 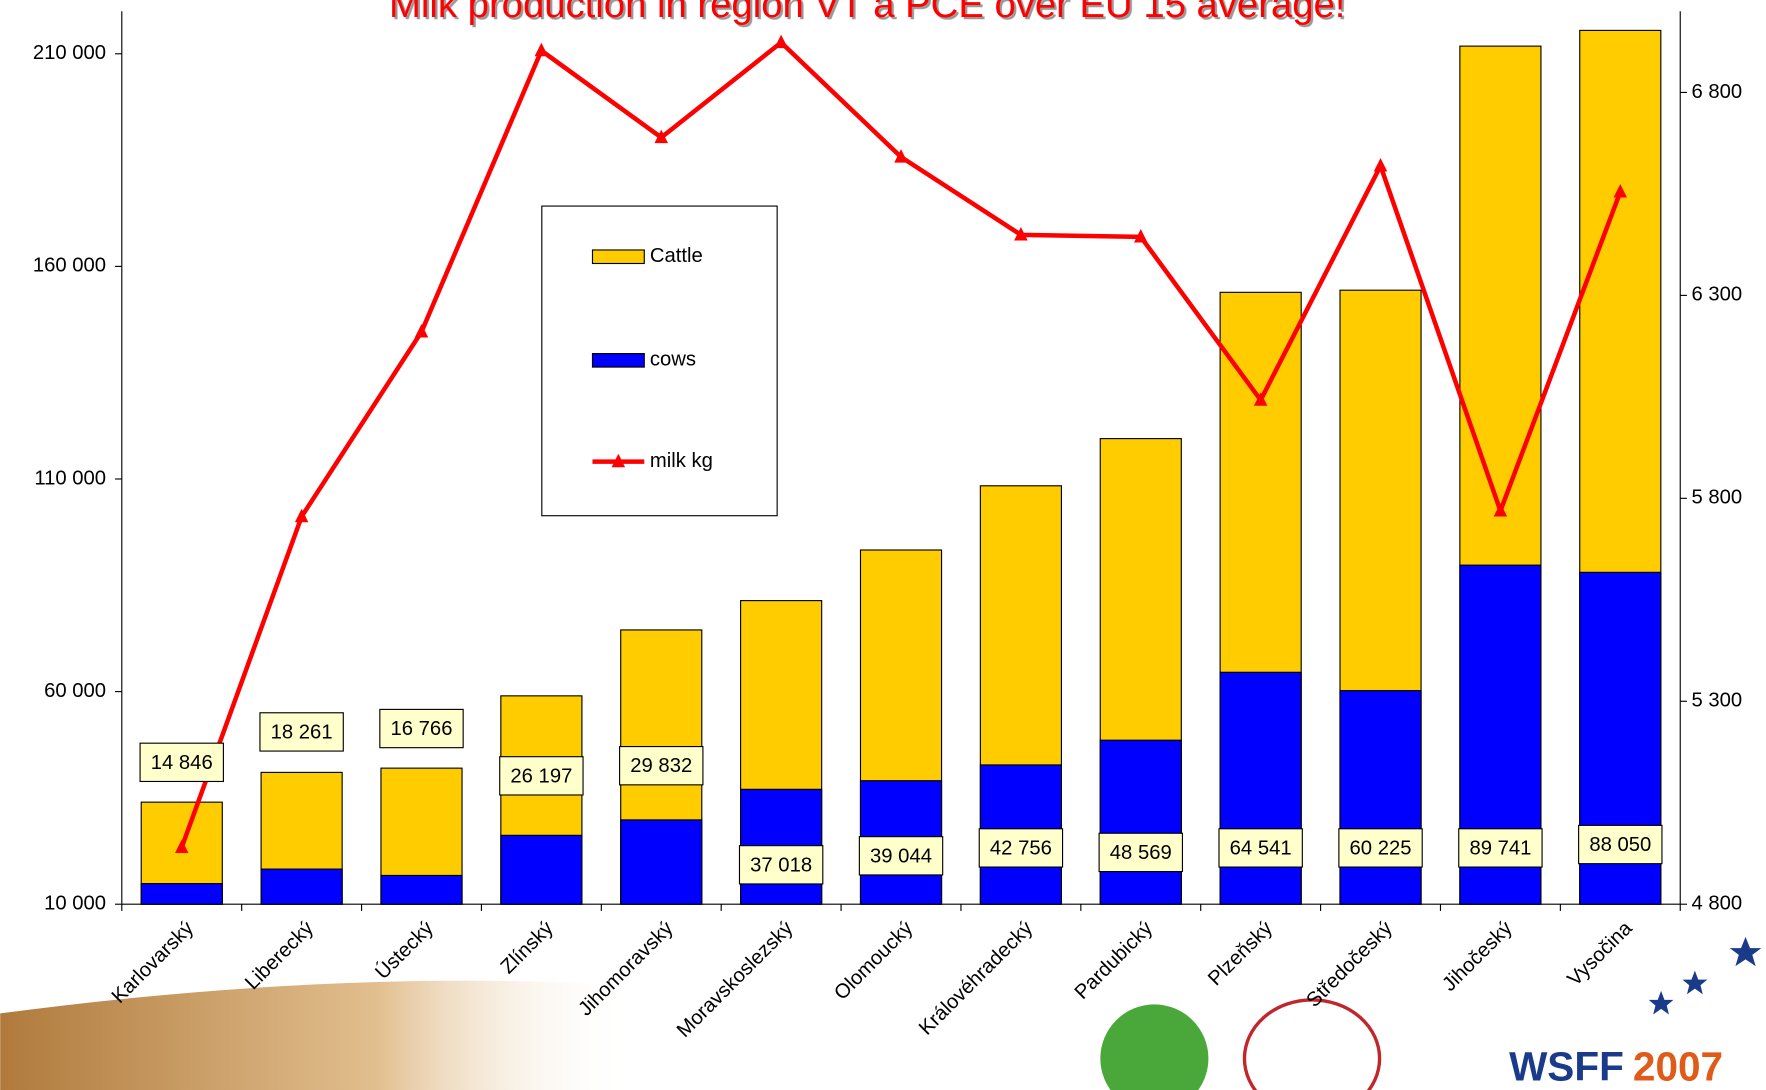 I want to click on data-label: 64 541, so click(x=1261, y=848).